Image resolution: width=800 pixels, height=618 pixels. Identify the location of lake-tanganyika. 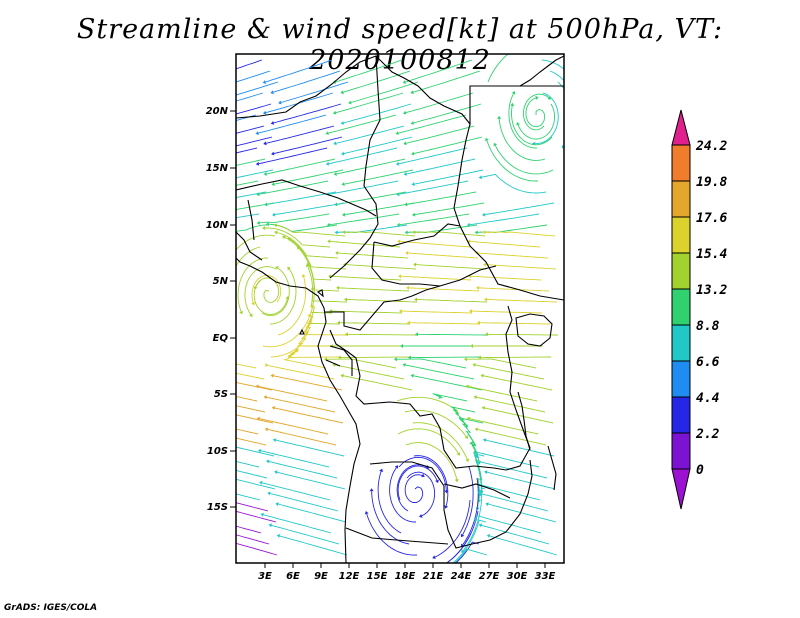
(524, 421).